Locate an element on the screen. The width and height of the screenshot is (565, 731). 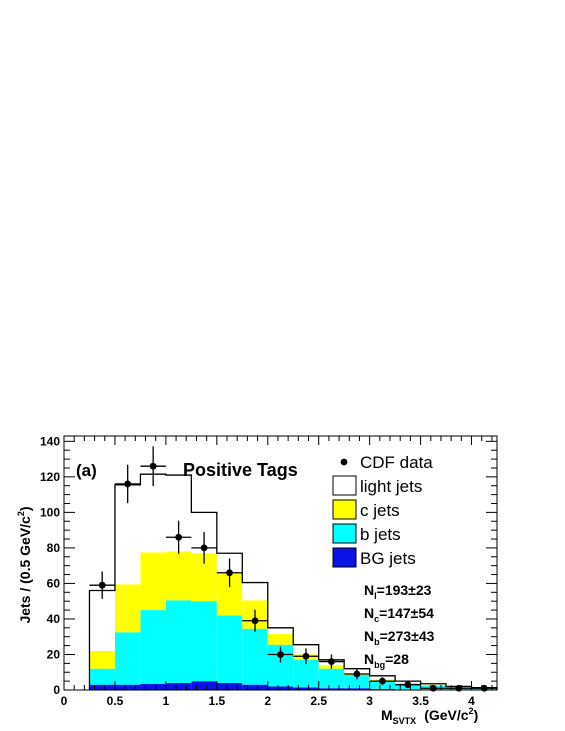
x-tick-label: 0.5 is located at coordinates (115, 701).